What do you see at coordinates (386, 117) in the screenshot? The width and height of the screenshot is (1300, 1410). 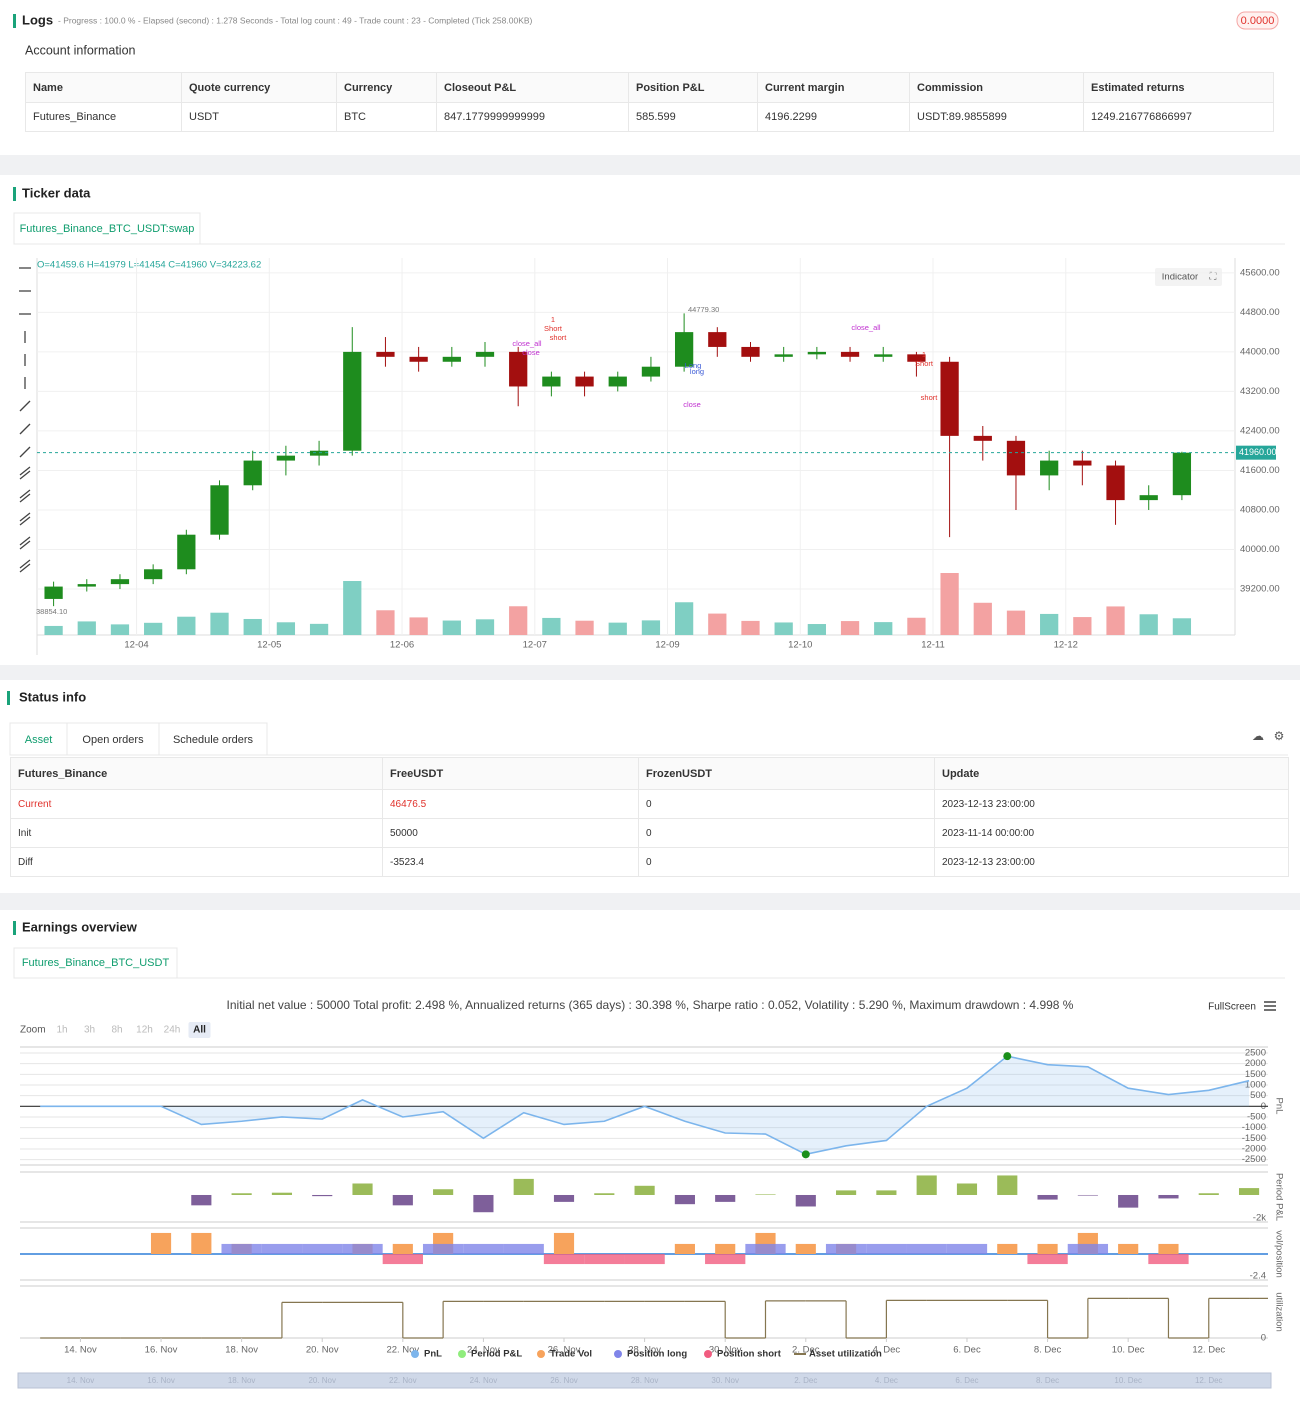 I see `cell: BTC` at bounding box center [386, 117].